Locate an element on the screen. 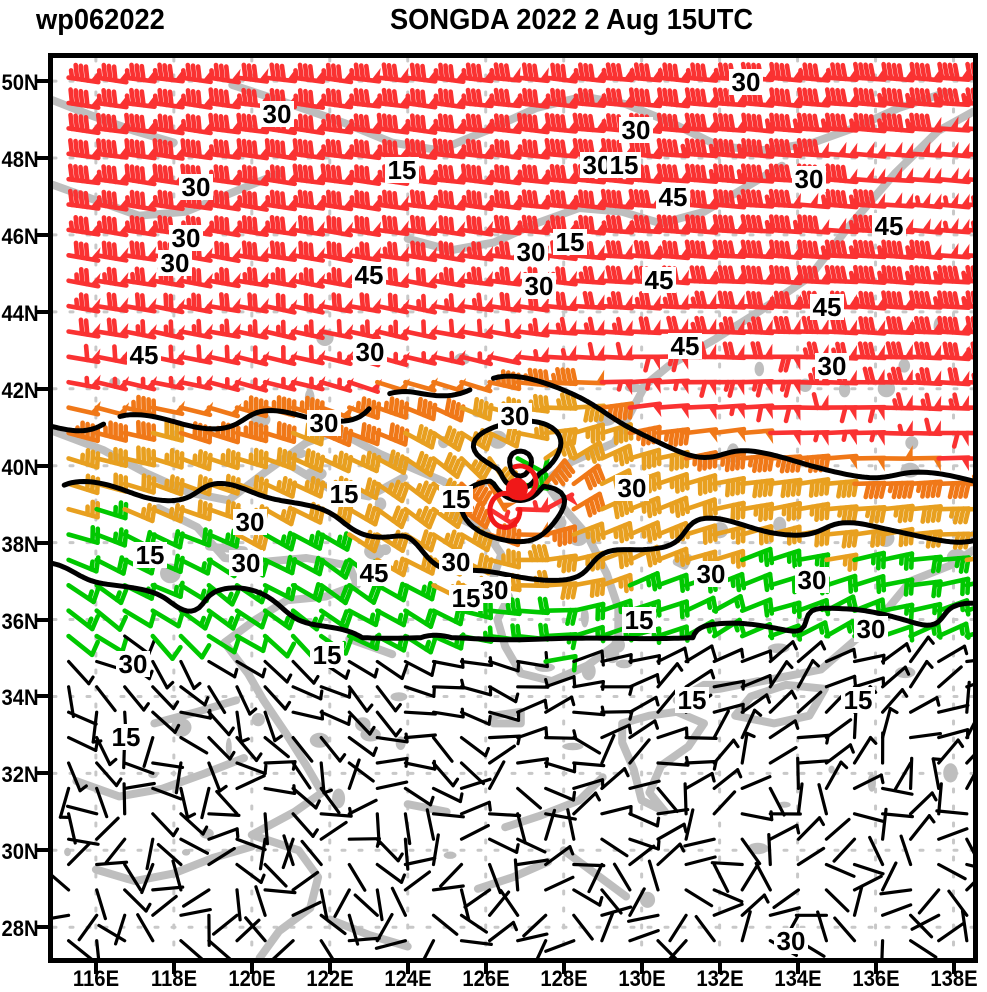  storm-center-dot is located at coordinates (517, 489).